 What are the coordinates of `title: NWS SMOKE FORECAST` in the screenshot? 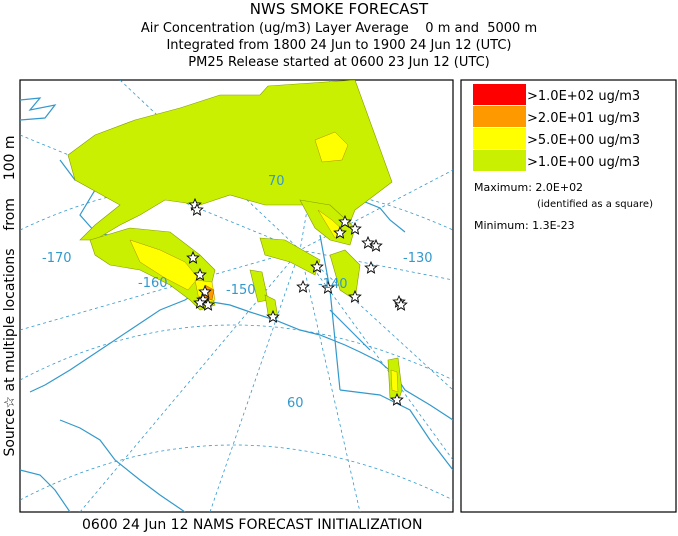 It's located at (339, 9).